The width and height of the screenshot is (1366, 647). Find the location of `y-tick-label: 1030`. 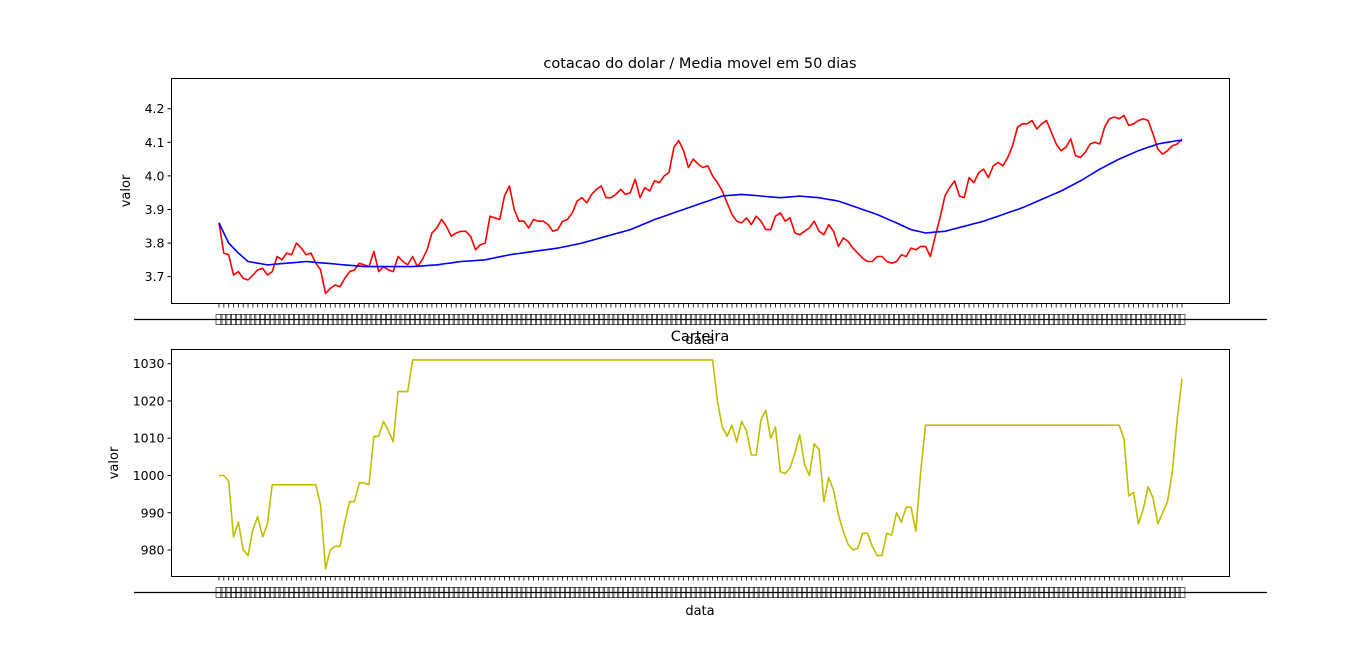

y-tick-label: 1030 is located at coordinates (149, 363).